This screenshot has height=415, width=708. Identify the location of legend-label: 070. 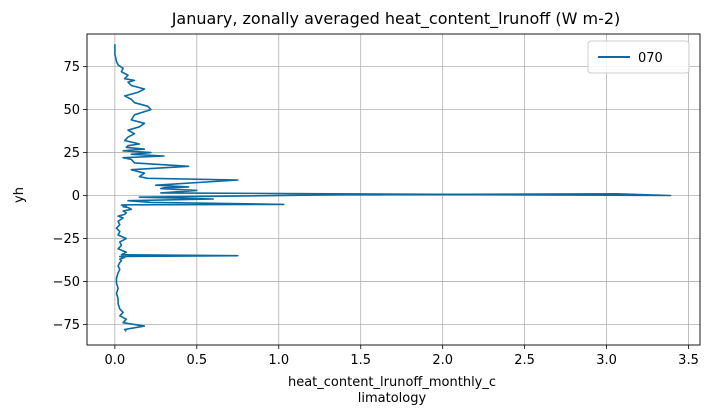
(650, 58).